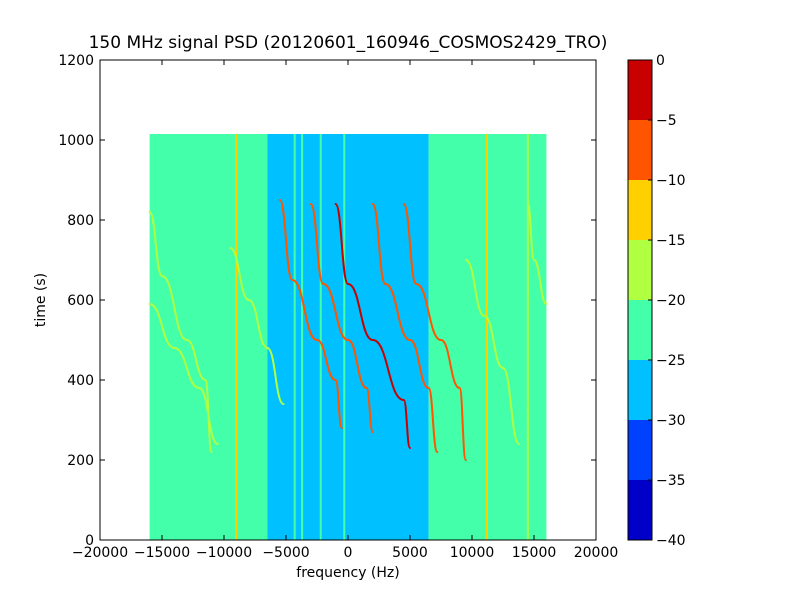  What do you see at coordinates (671, 241) in the screenshot?
I see `colorbar-tick-label: −15` at bounding box center [671, 241].